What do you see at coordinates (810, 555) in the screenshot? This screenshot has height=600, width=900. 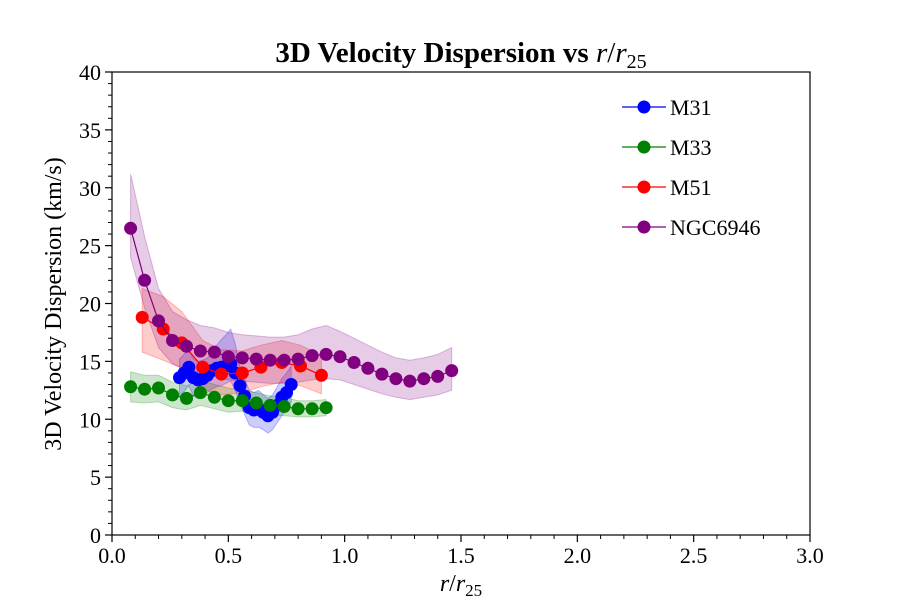 I see `x-tick-label: 3.0` at bounding box center [810, 555].